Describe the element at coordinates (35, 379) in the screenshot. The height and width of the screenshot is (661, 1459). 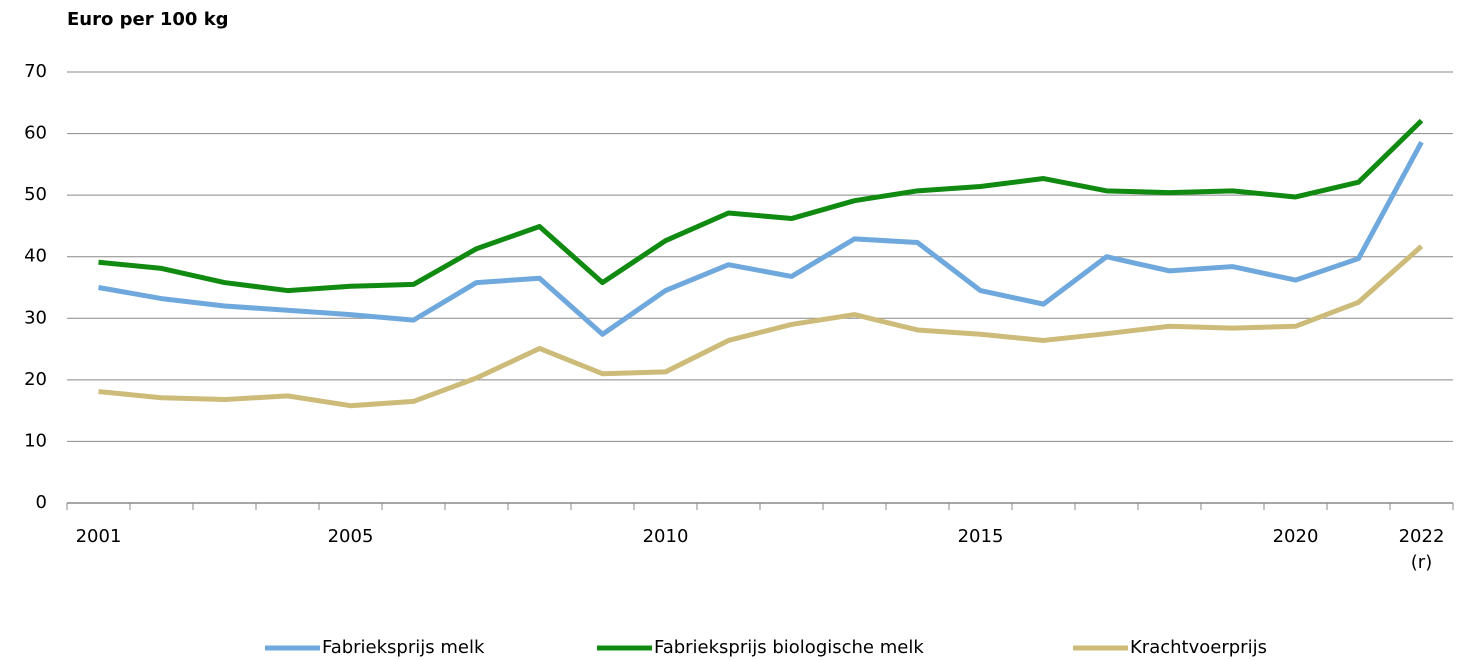
I see `y-tick-label: 20` at that location.